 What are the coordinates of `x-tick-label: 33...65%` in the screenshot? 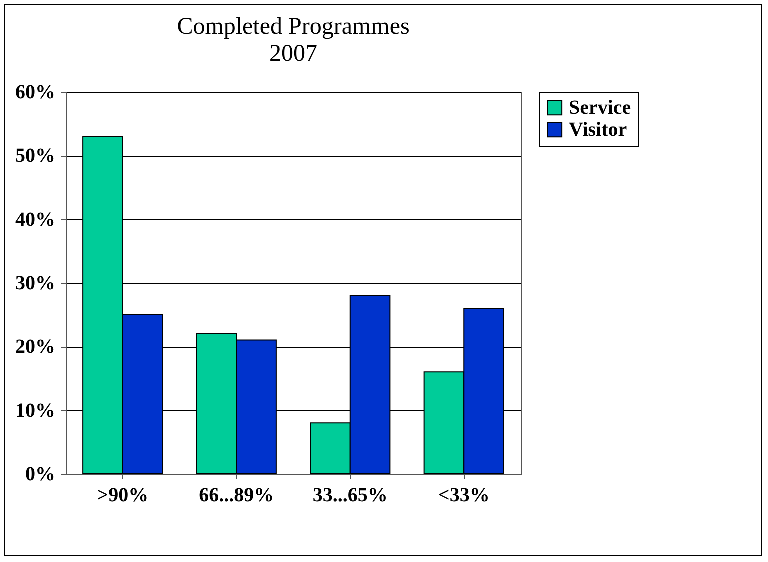 It's located at (350, 495).